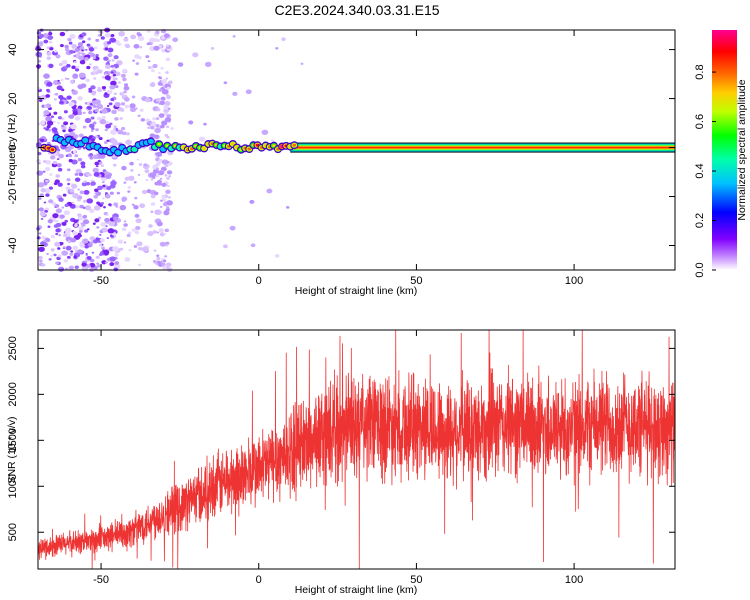 This screenshot has width=750, height=600. I want to click on snr-y-tick-label: 1500, so click(13, 440).